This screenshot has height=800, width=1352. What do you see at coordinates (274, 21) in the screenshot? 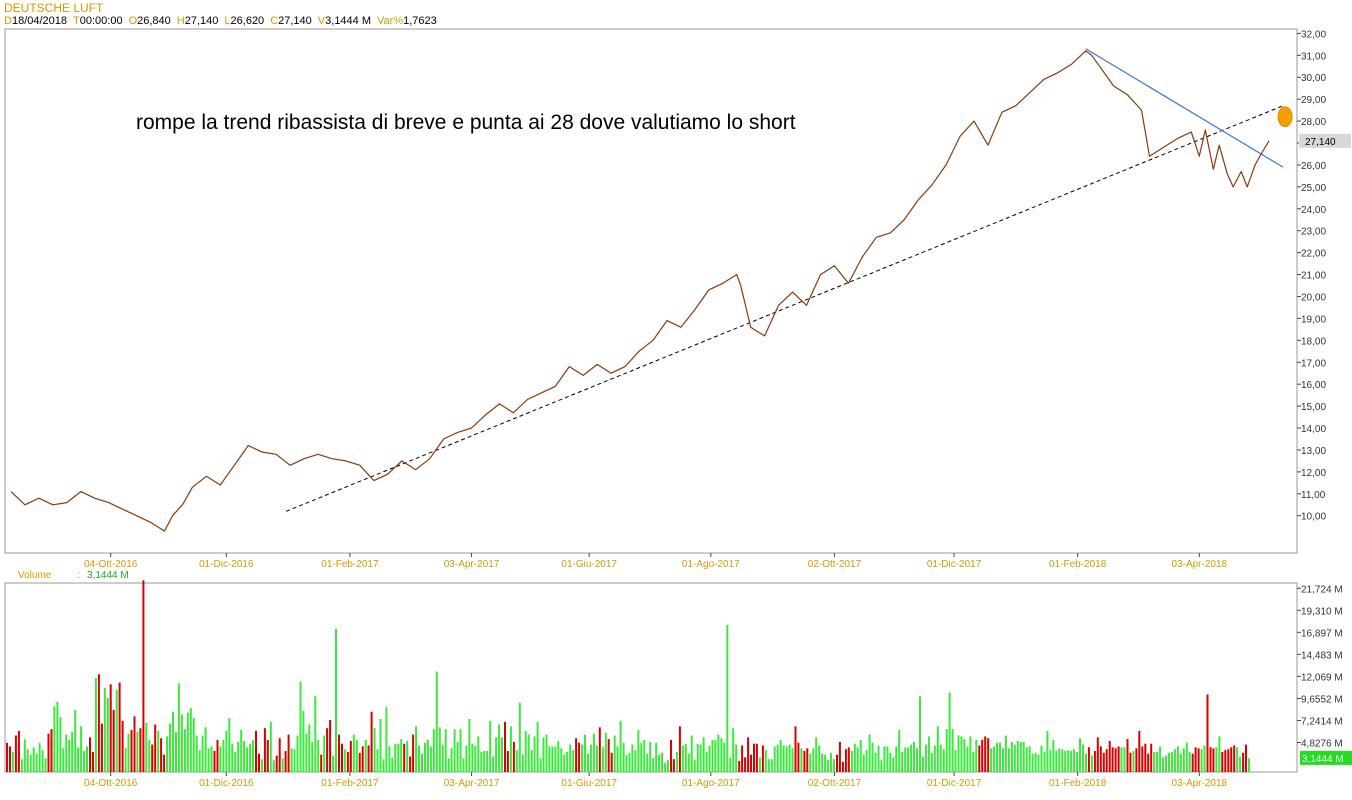
I see `ohlc-key: C` at bounding box center [274, 21].